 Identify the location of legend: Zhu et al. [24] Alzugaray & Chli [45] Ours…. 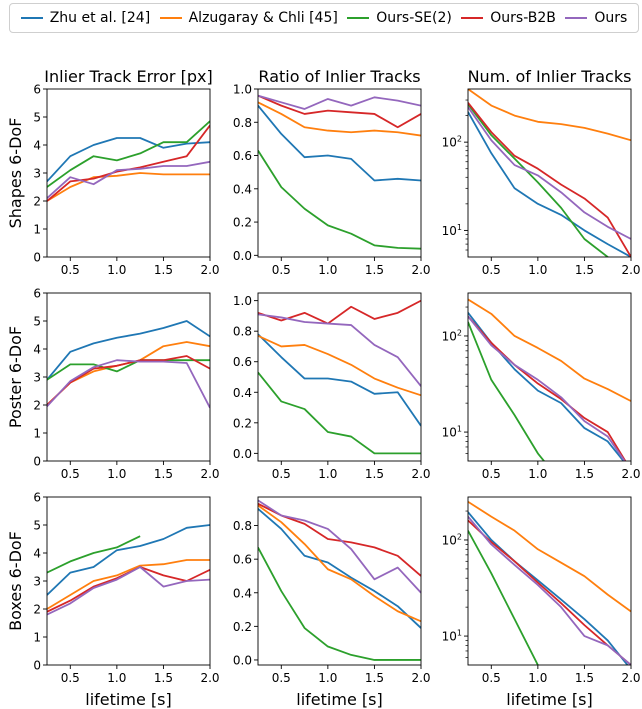
(324, 18).